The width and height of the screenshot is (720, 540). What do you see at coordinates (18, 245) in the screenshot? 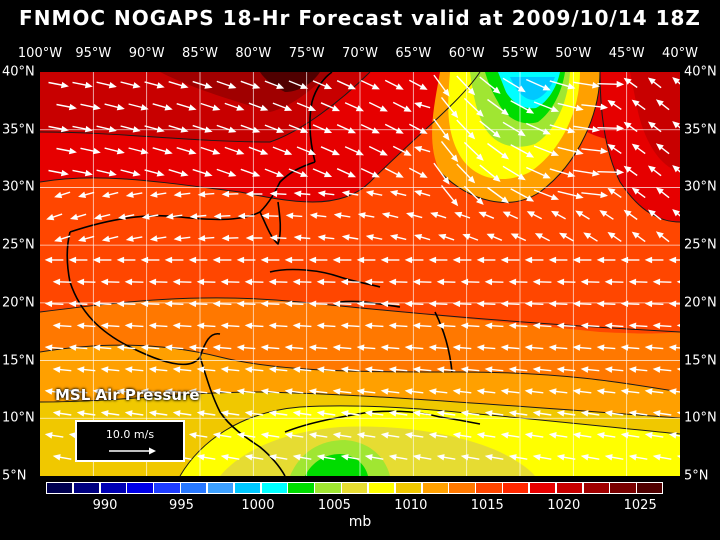
I see `latitude-label-left: 25°N` at bounding box center [18, 245].